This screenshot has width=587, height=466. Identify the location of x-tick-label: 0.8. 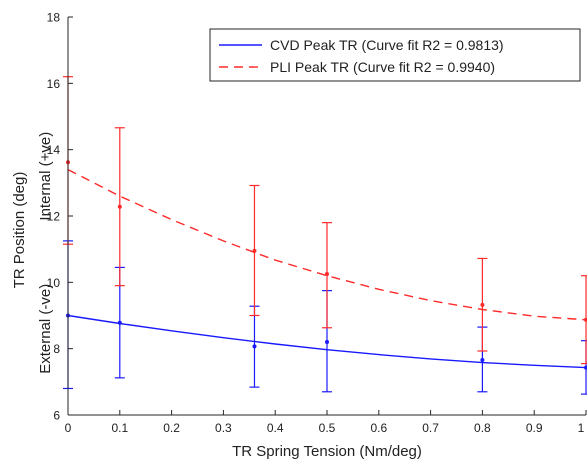
(482, 428).